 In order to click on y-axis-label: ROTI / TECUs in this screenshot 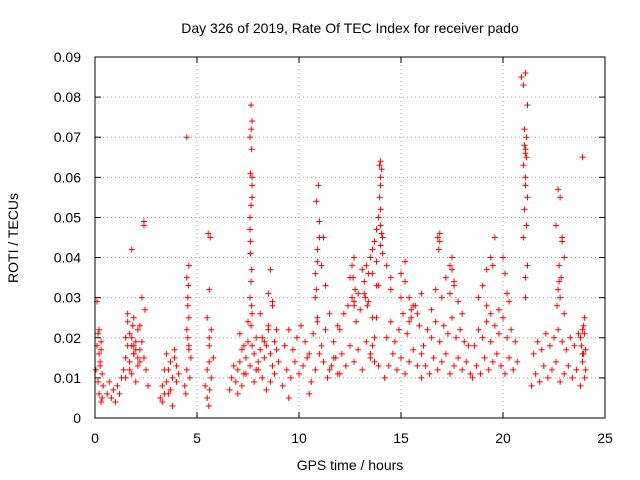, I will do `click(13, 238)`.